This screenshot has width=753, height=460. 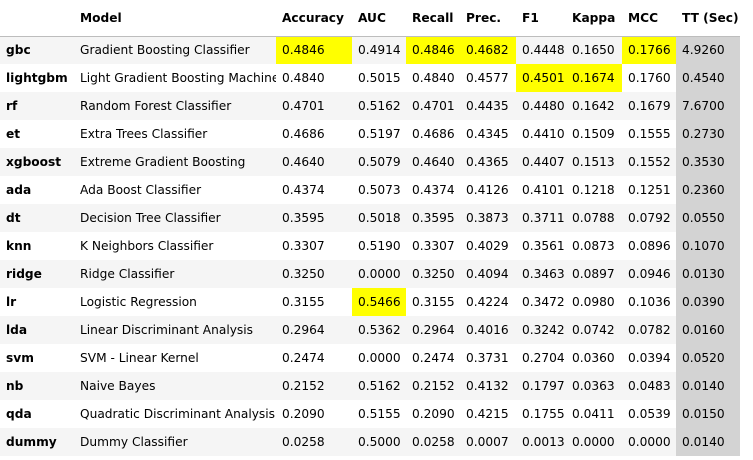 I want to click on tt-sec-cell: 0.0150, so click(x=708, y=414).